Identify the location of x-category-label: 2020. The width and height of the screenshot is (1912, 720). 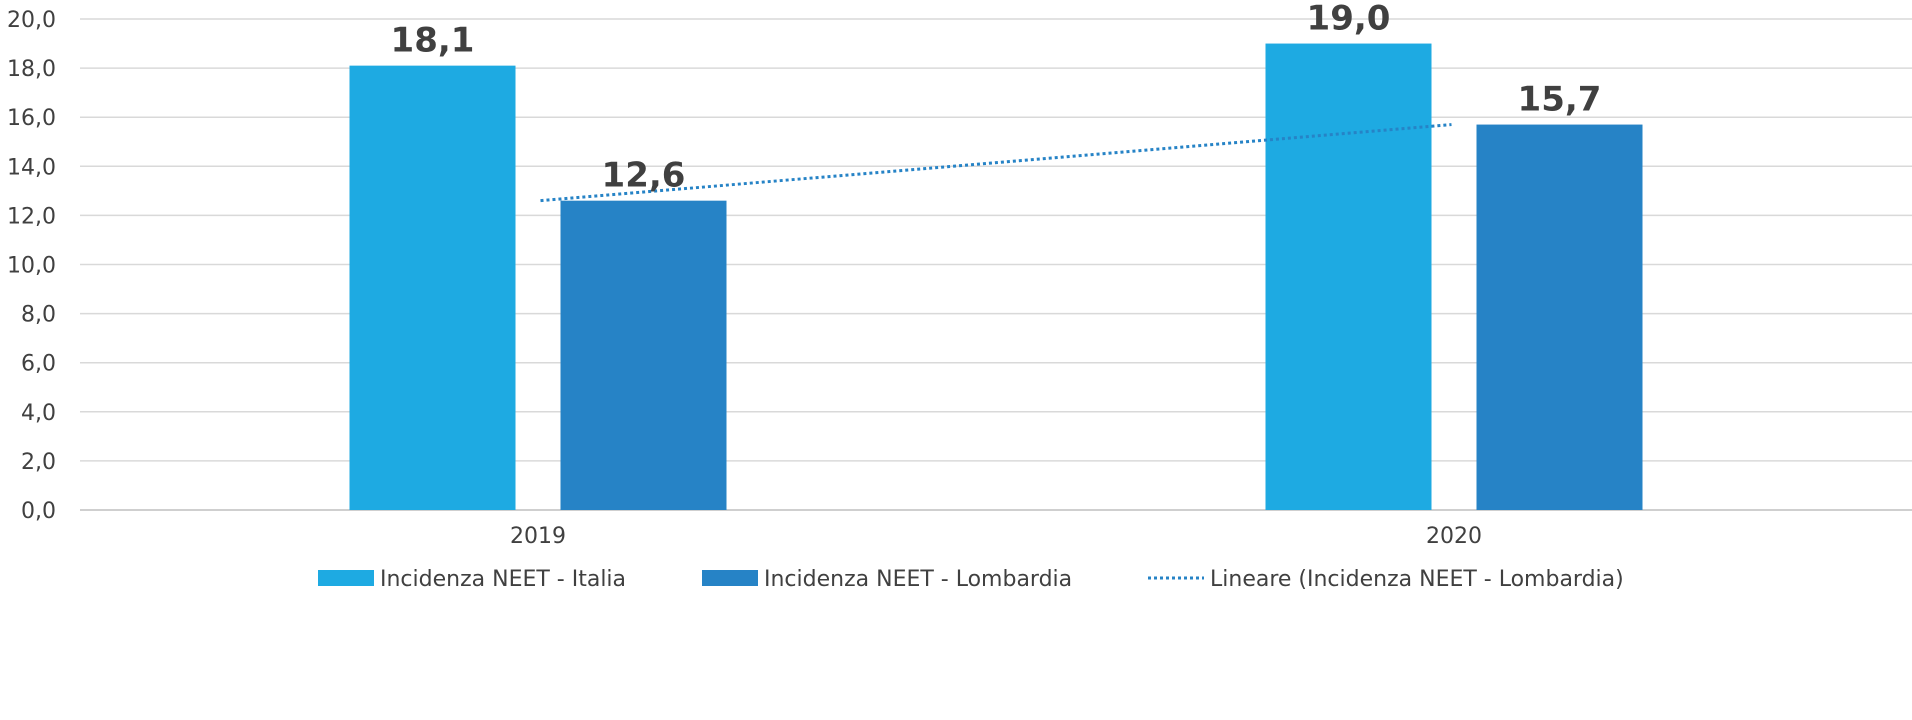
(1454, 536).